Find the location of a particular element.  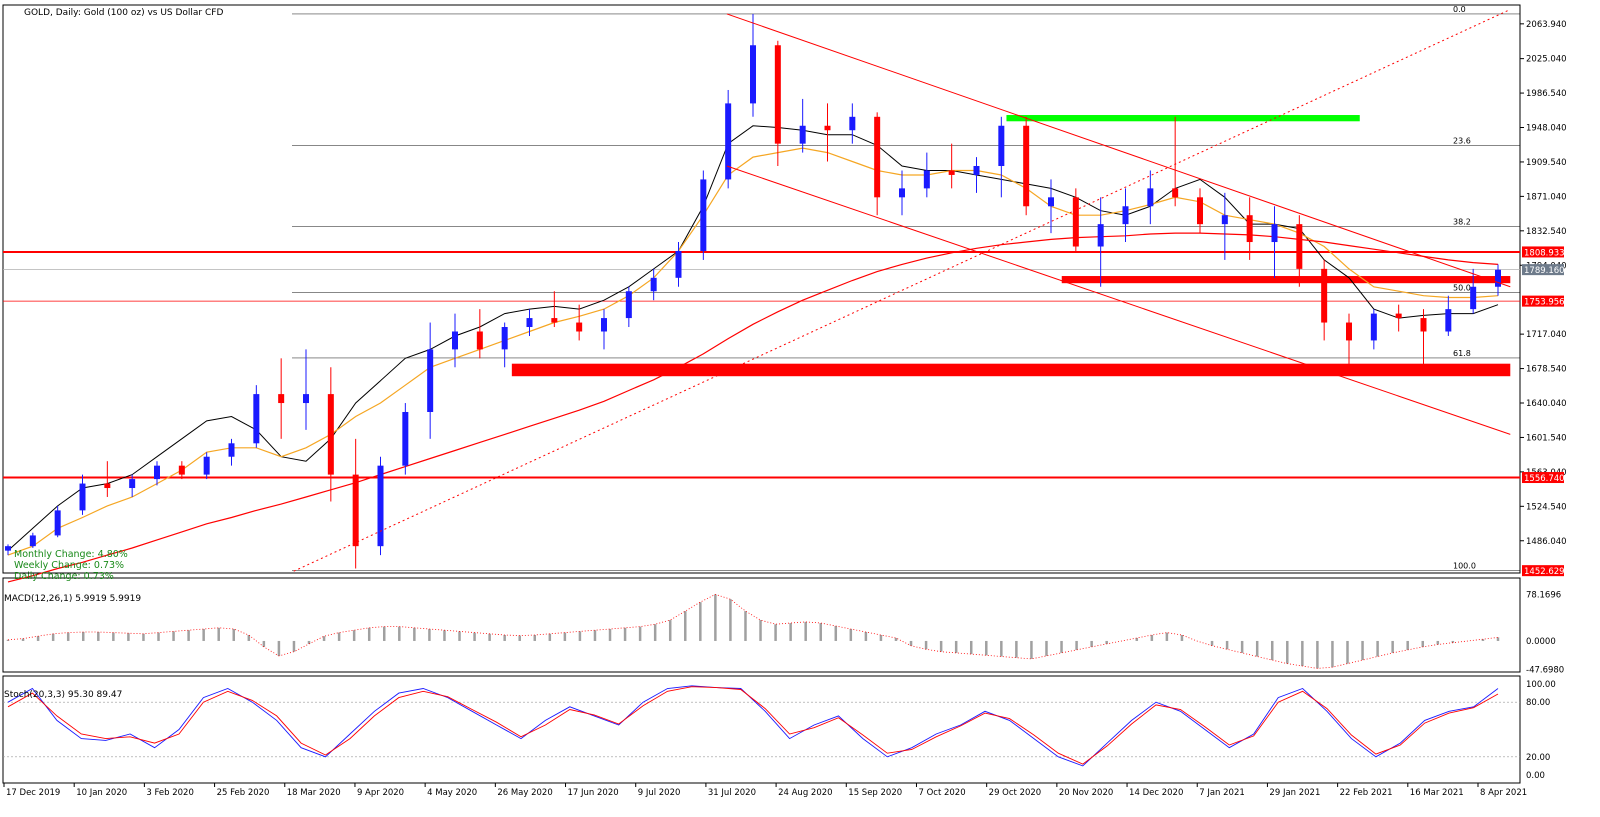

daily-change-text: Daily Change: 0.73% is located at coordinates (64, 576).